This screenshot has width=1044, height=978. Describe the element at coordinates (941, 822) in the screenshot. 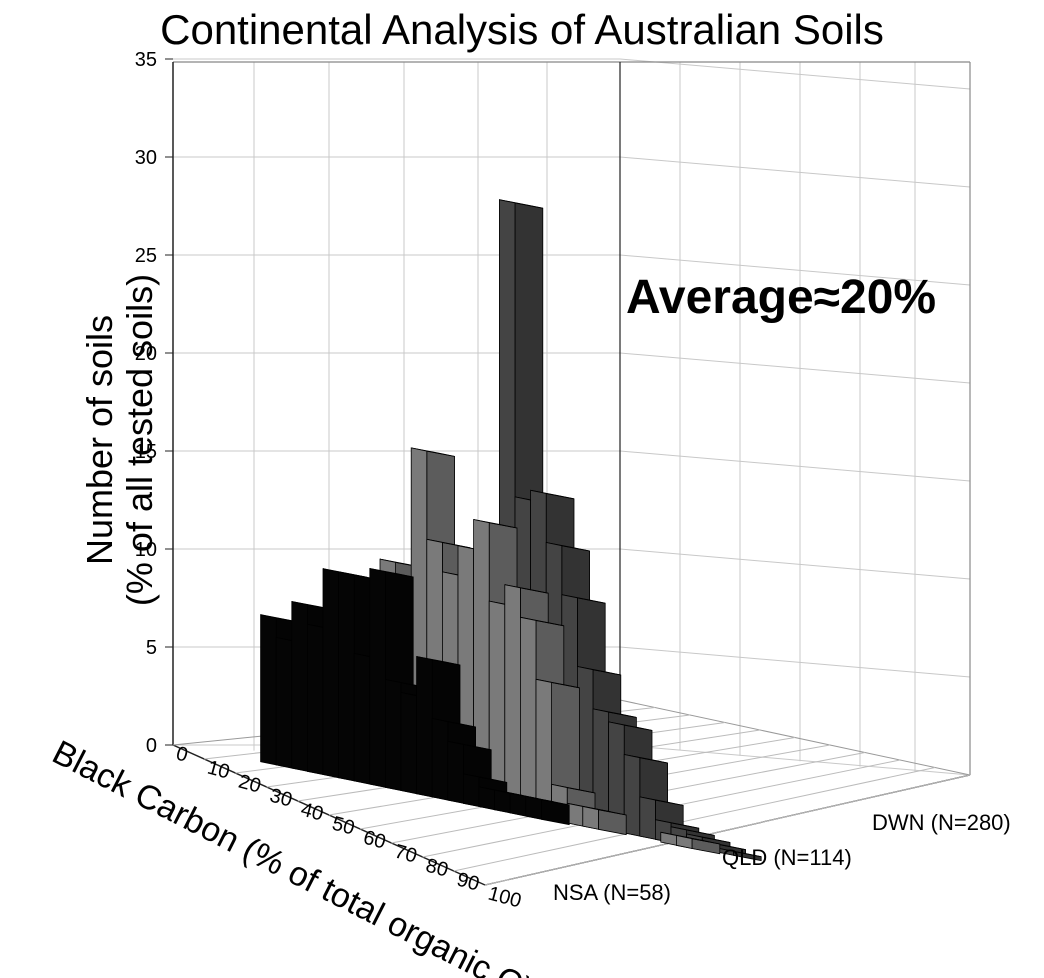

I see `category-label: DWN (N=280)` at that location.